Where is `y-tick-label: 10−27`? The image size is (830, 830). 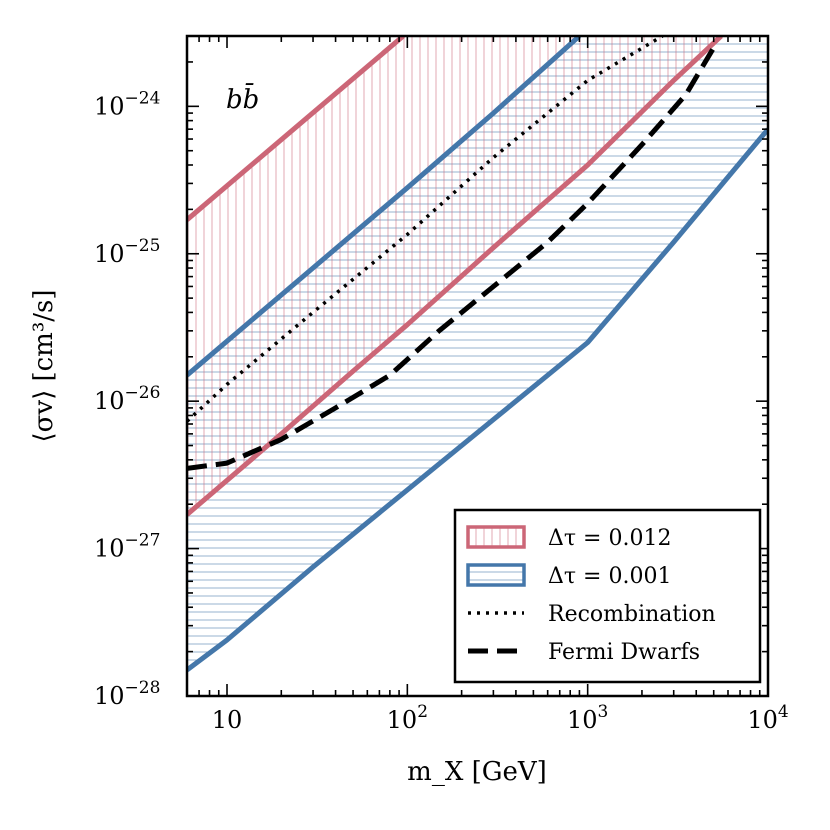 y-tick-label: 10−27 is located at coordinates (127, 547).